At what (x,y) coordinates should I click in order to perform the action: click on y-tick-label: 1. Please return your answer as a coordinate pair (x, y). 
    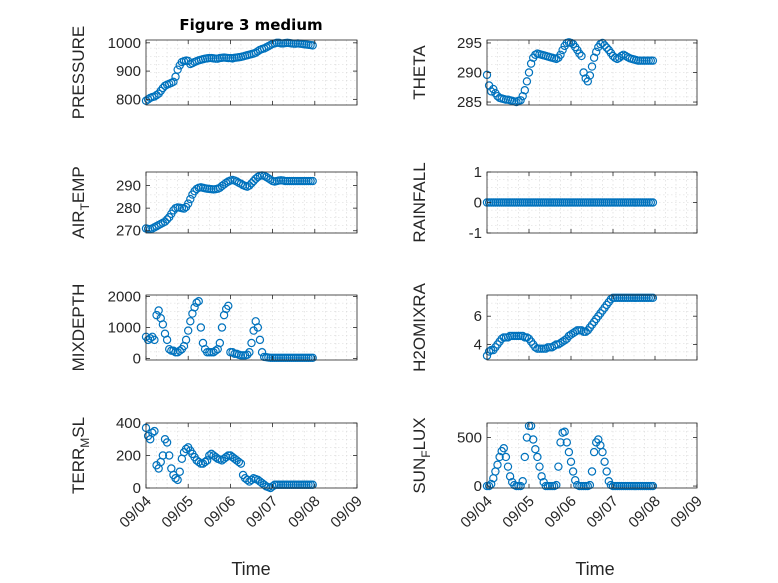
    Looking at the image, I should click on (478, 172).